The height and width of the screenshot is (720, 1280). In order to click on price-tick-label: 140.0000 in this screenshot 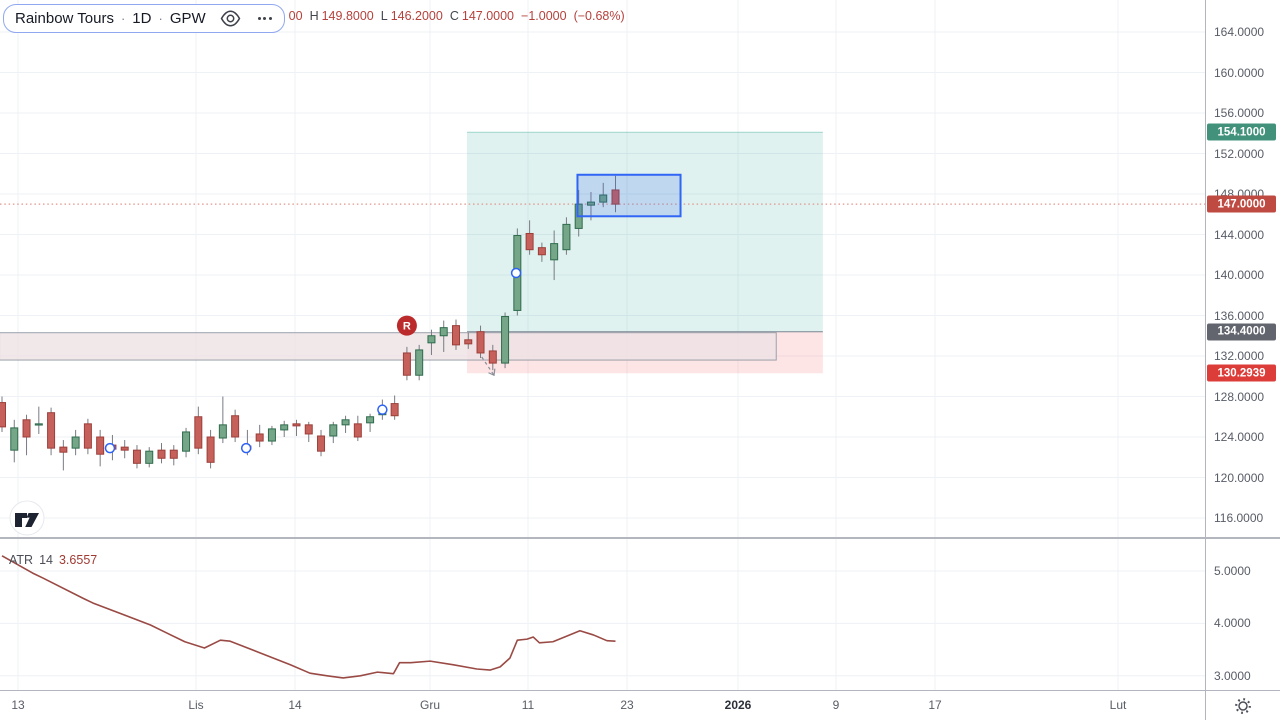, I will do `click(1239, 275)`.